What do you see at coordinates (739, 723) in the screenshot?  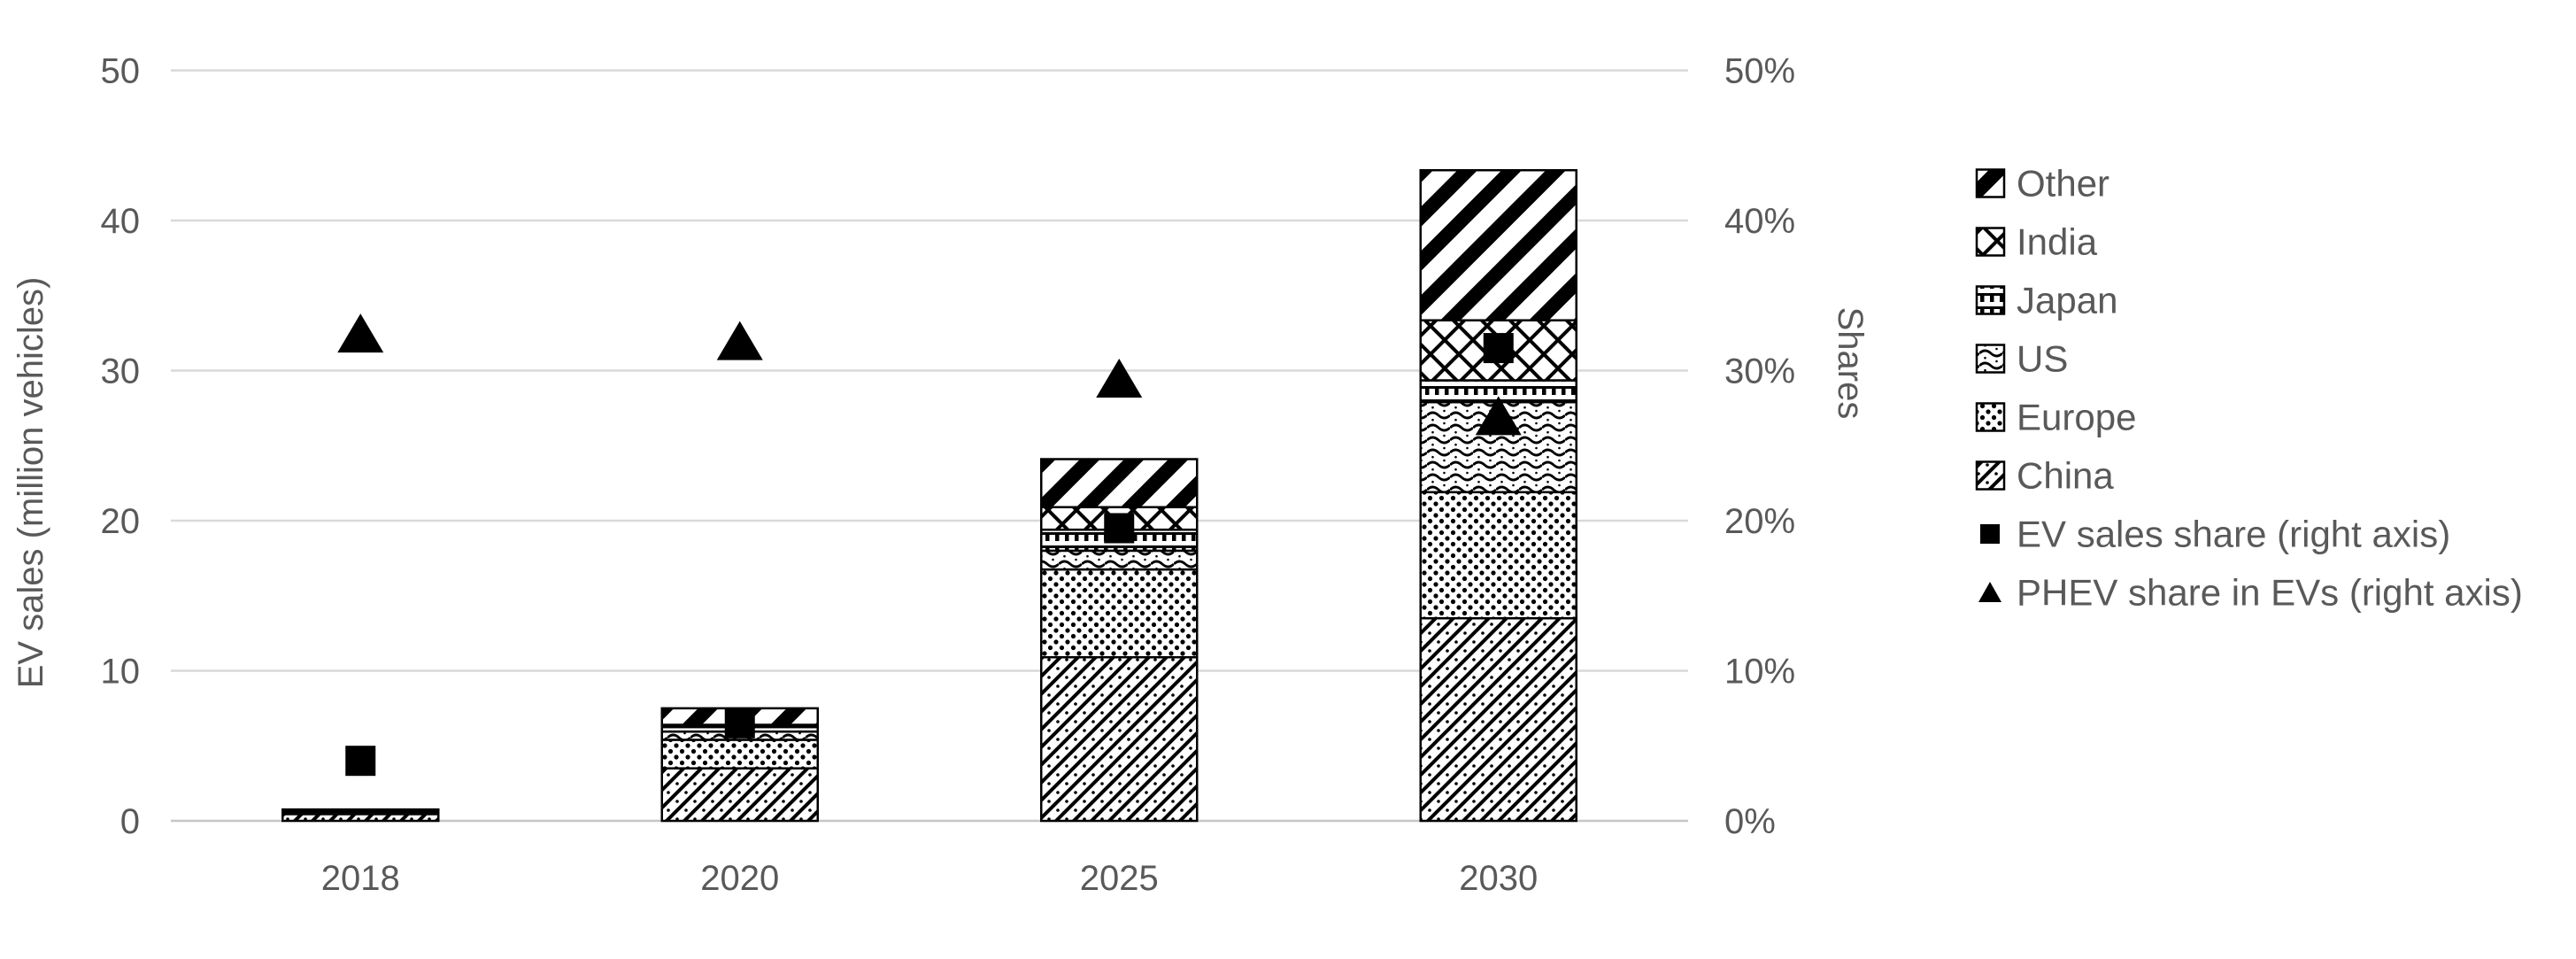 I see `marker-square-2020` at bounding box center [739, 723].